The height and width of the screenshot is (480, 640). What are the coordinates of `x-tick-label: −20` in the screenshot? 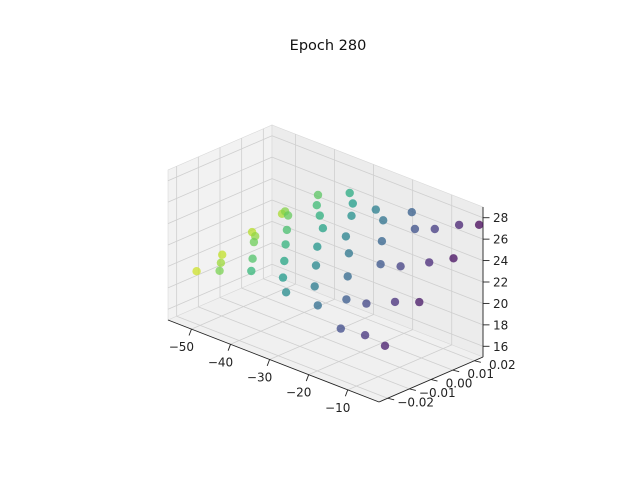 It's located at (298, 393).